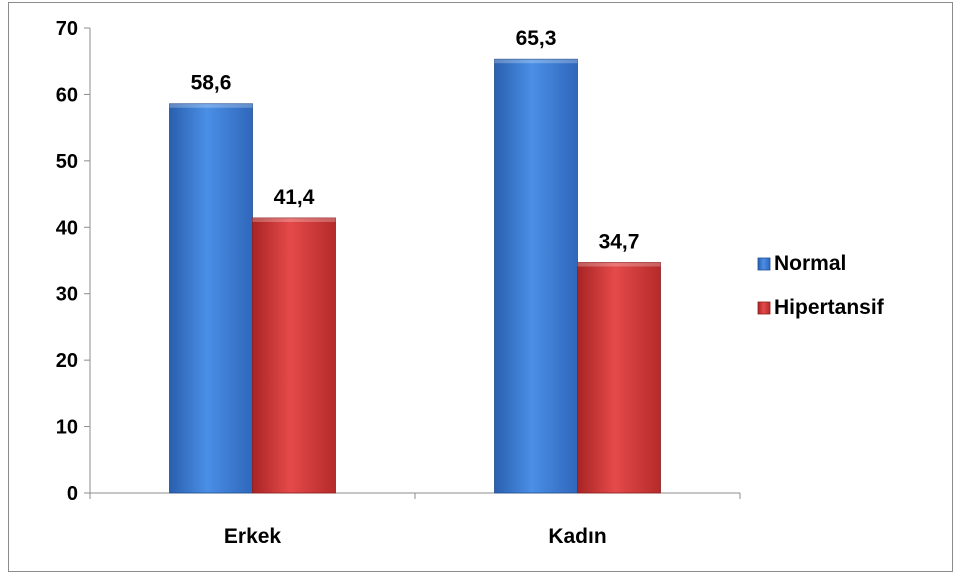 This screenshot has width=957, height=578. I want to click on y-tick-label: 0, so click(72, 494).